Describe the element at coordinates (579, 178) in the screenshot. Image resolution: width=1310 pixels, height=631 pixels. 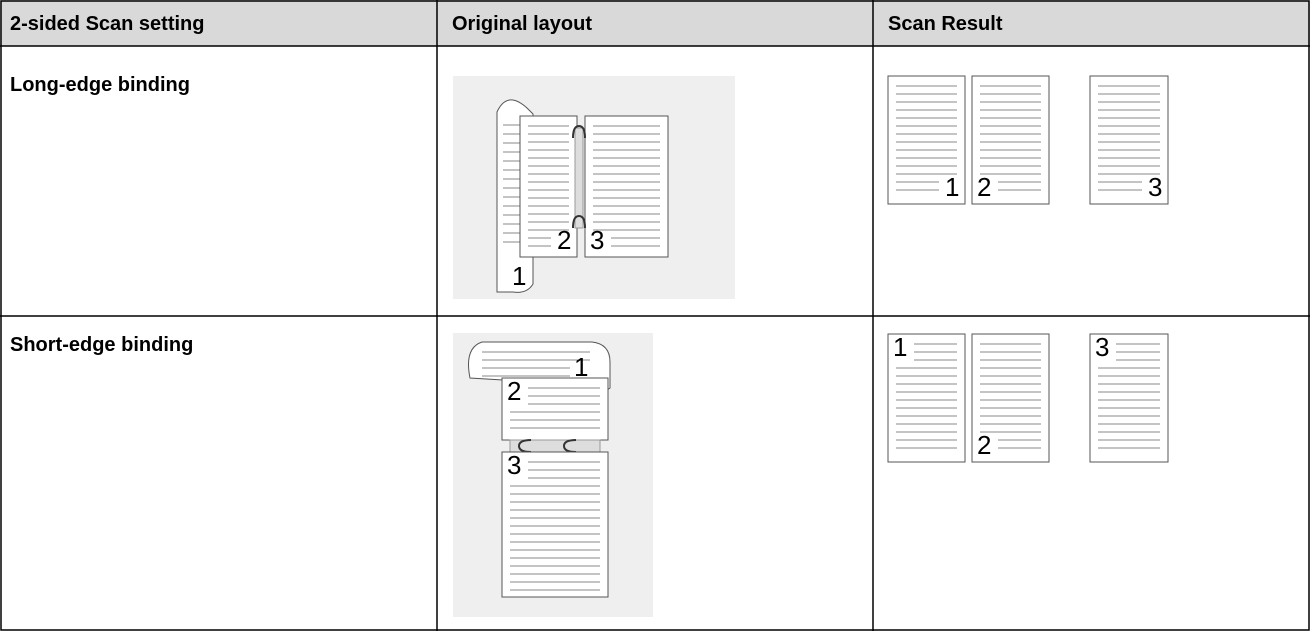
I see `spine` at that location.